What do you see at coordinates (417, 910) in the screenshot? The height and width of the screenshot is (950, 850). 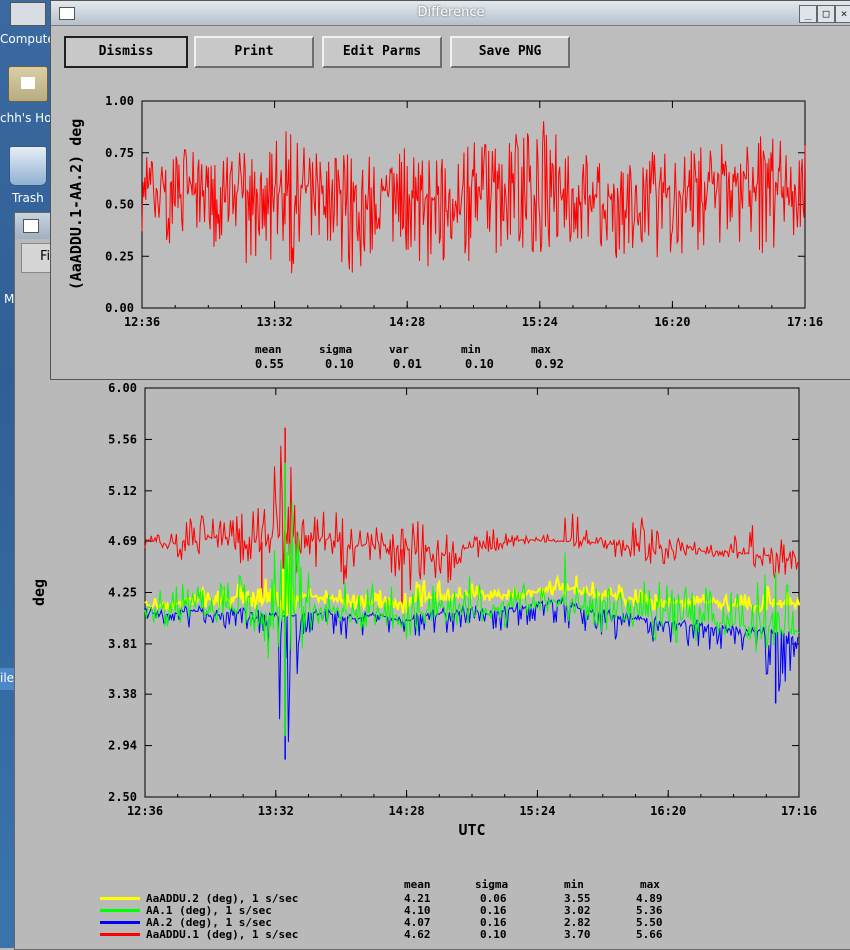 I see `legend-value: 4.10` at bounding box center [417, 910].